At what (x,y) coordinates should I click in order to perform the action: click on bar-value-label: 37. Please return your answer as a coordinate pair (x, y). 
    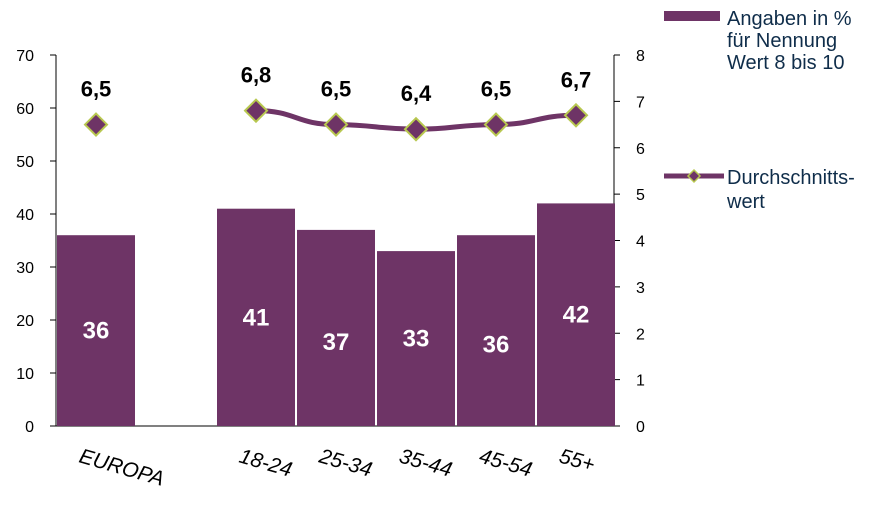
    Looking at the image, I should click on (336, 342).